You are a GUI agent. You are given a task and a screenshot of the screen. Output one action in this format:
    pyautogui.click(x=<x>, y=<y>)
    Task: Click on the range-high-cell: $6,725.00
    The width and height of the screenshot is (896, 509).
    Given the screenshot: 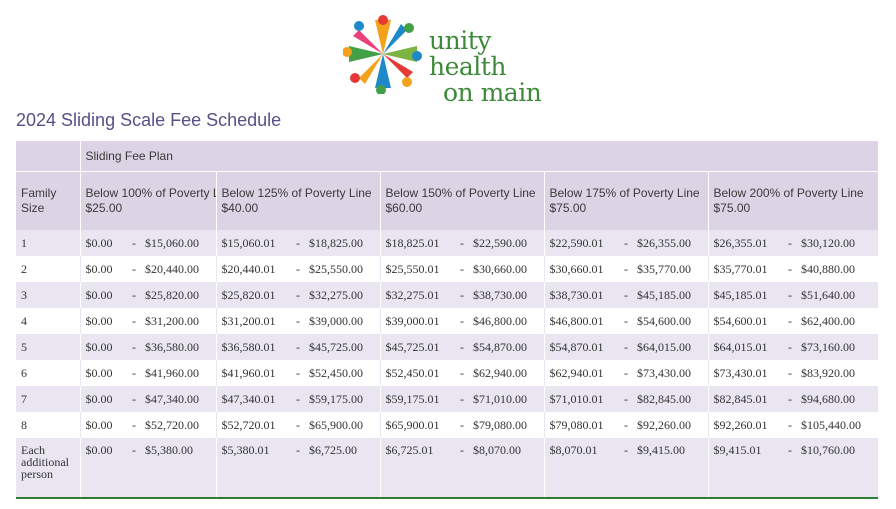 What is the action you would take?
    pyautogui.click(x=342, y=468)
    